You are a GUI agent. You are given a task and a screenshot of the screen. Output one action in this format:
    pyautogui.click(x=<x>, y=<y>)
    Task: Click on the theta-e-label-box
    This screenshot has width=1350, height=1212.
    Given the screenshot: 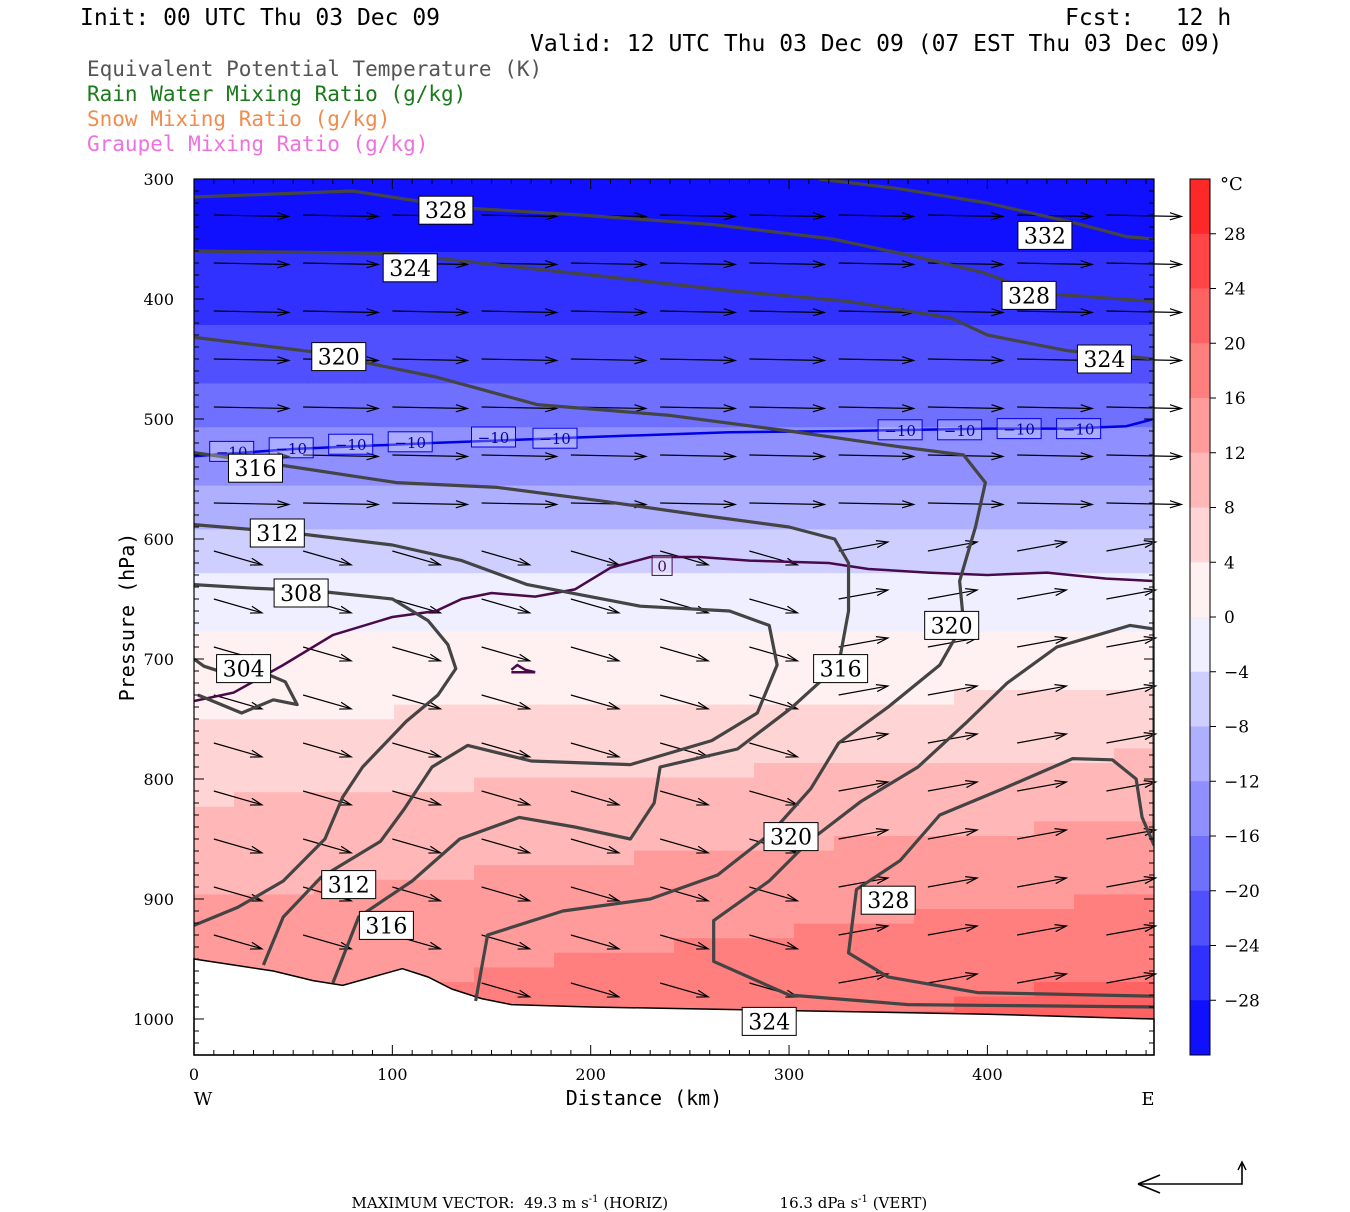 What is the action you would take?
    pyautogui.click(x=1045, y=235)
    